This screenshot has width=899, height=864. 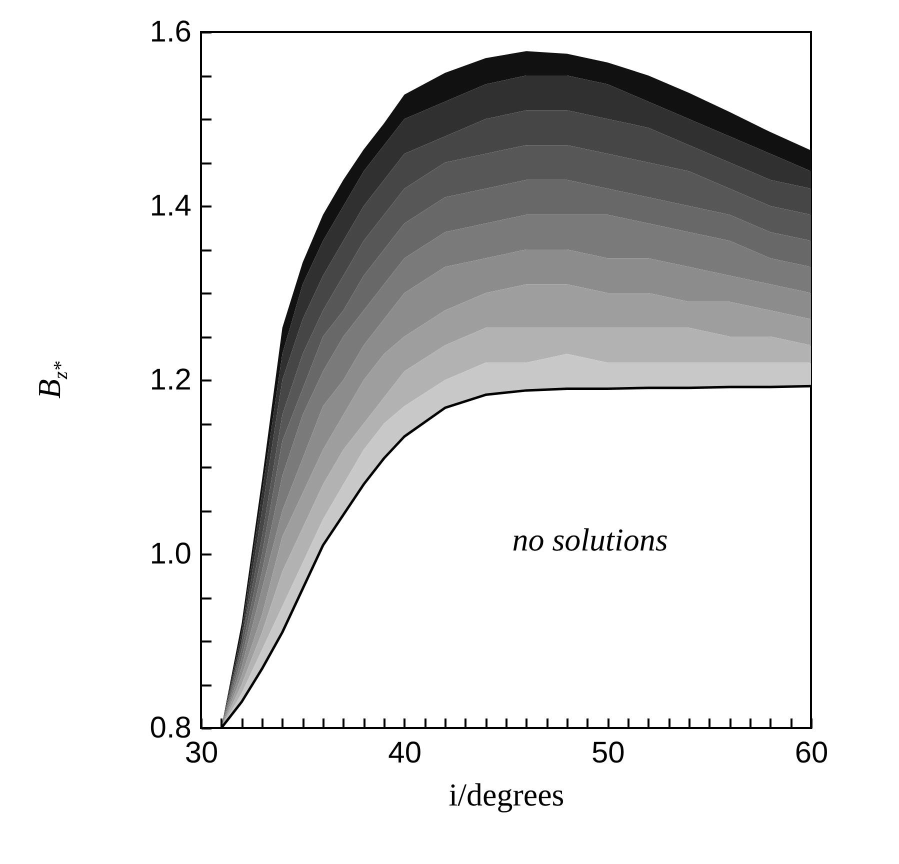 What do you see at coordinates (171, 380) in the screenshot?
I see `y-tick-label: 1.2` at bounding box center [171, 380].